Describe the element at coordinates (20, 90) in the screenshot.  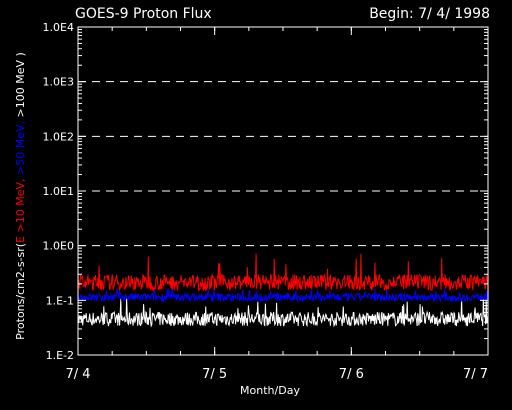
I see `y-label-part: >100 MeV` at that location.